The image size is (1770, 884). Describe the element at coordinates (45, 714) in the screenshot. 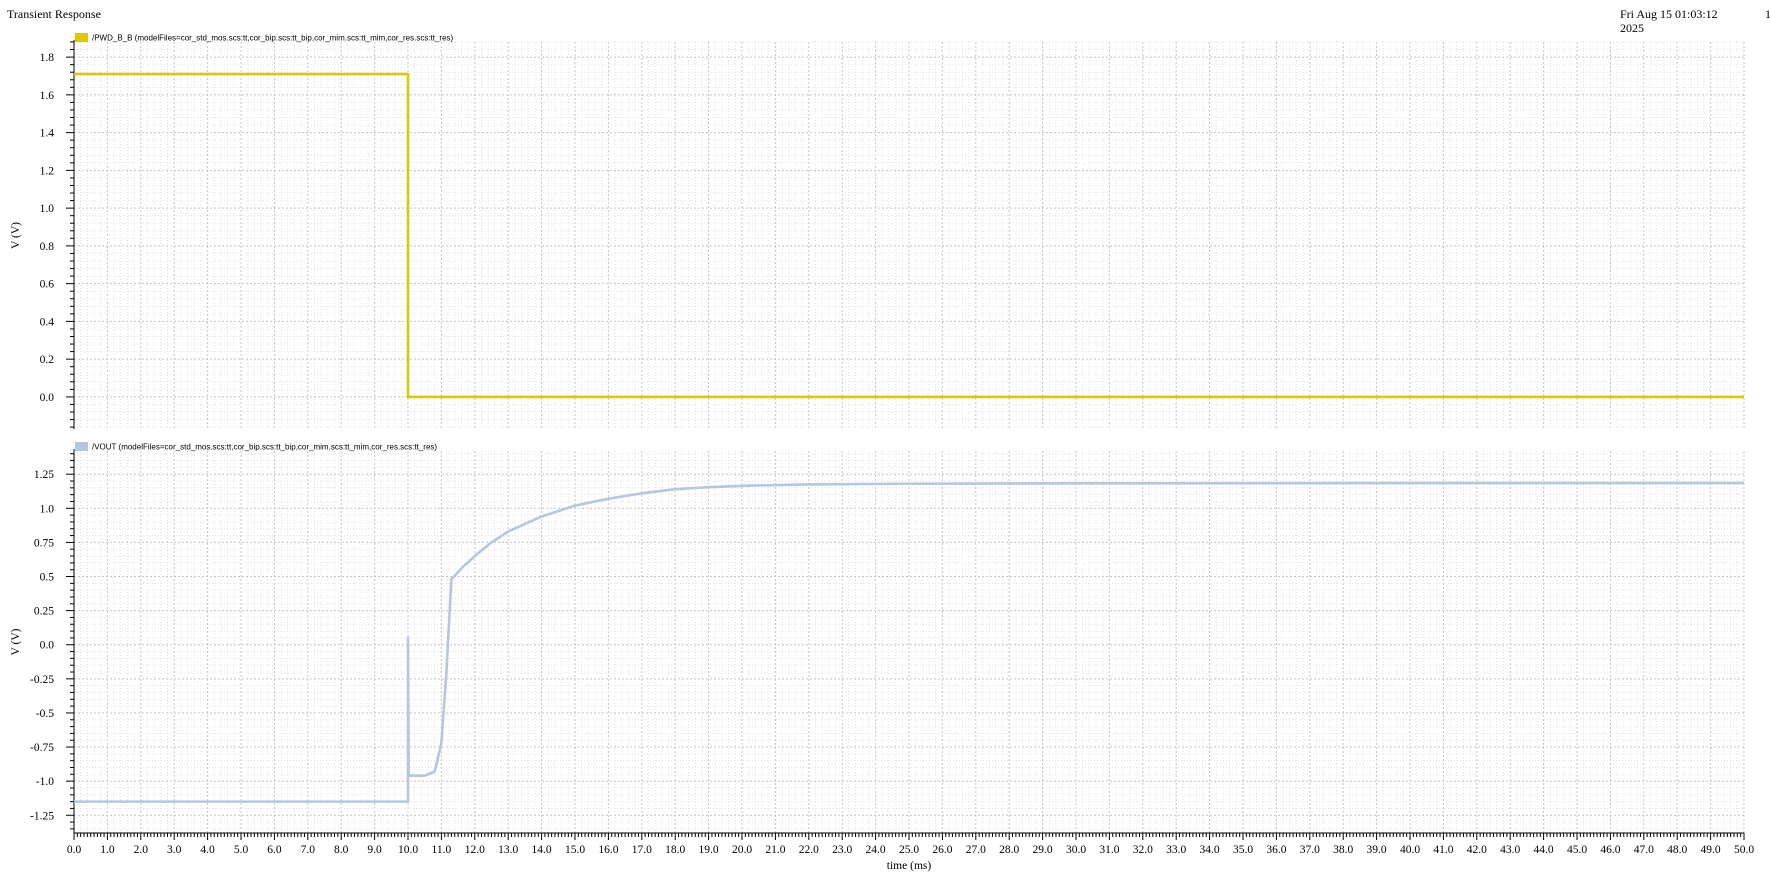

I see `y-tick-label: -0.5` at that location.